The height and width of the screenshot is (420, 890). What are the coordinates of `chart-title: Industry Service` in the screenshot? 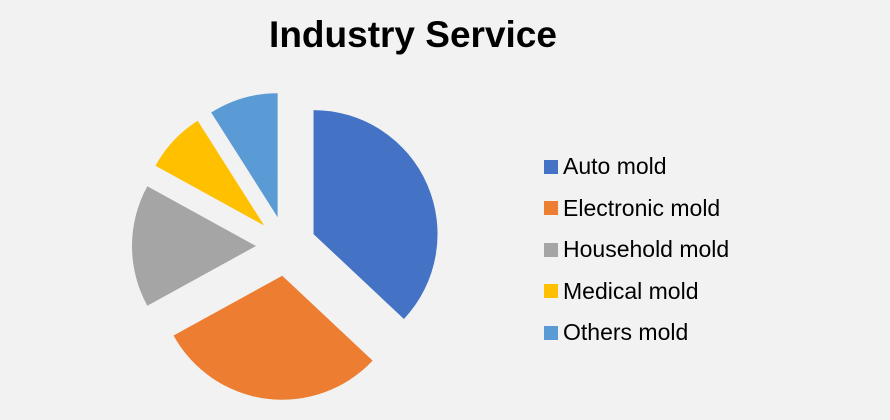 It's located at (413, 34).